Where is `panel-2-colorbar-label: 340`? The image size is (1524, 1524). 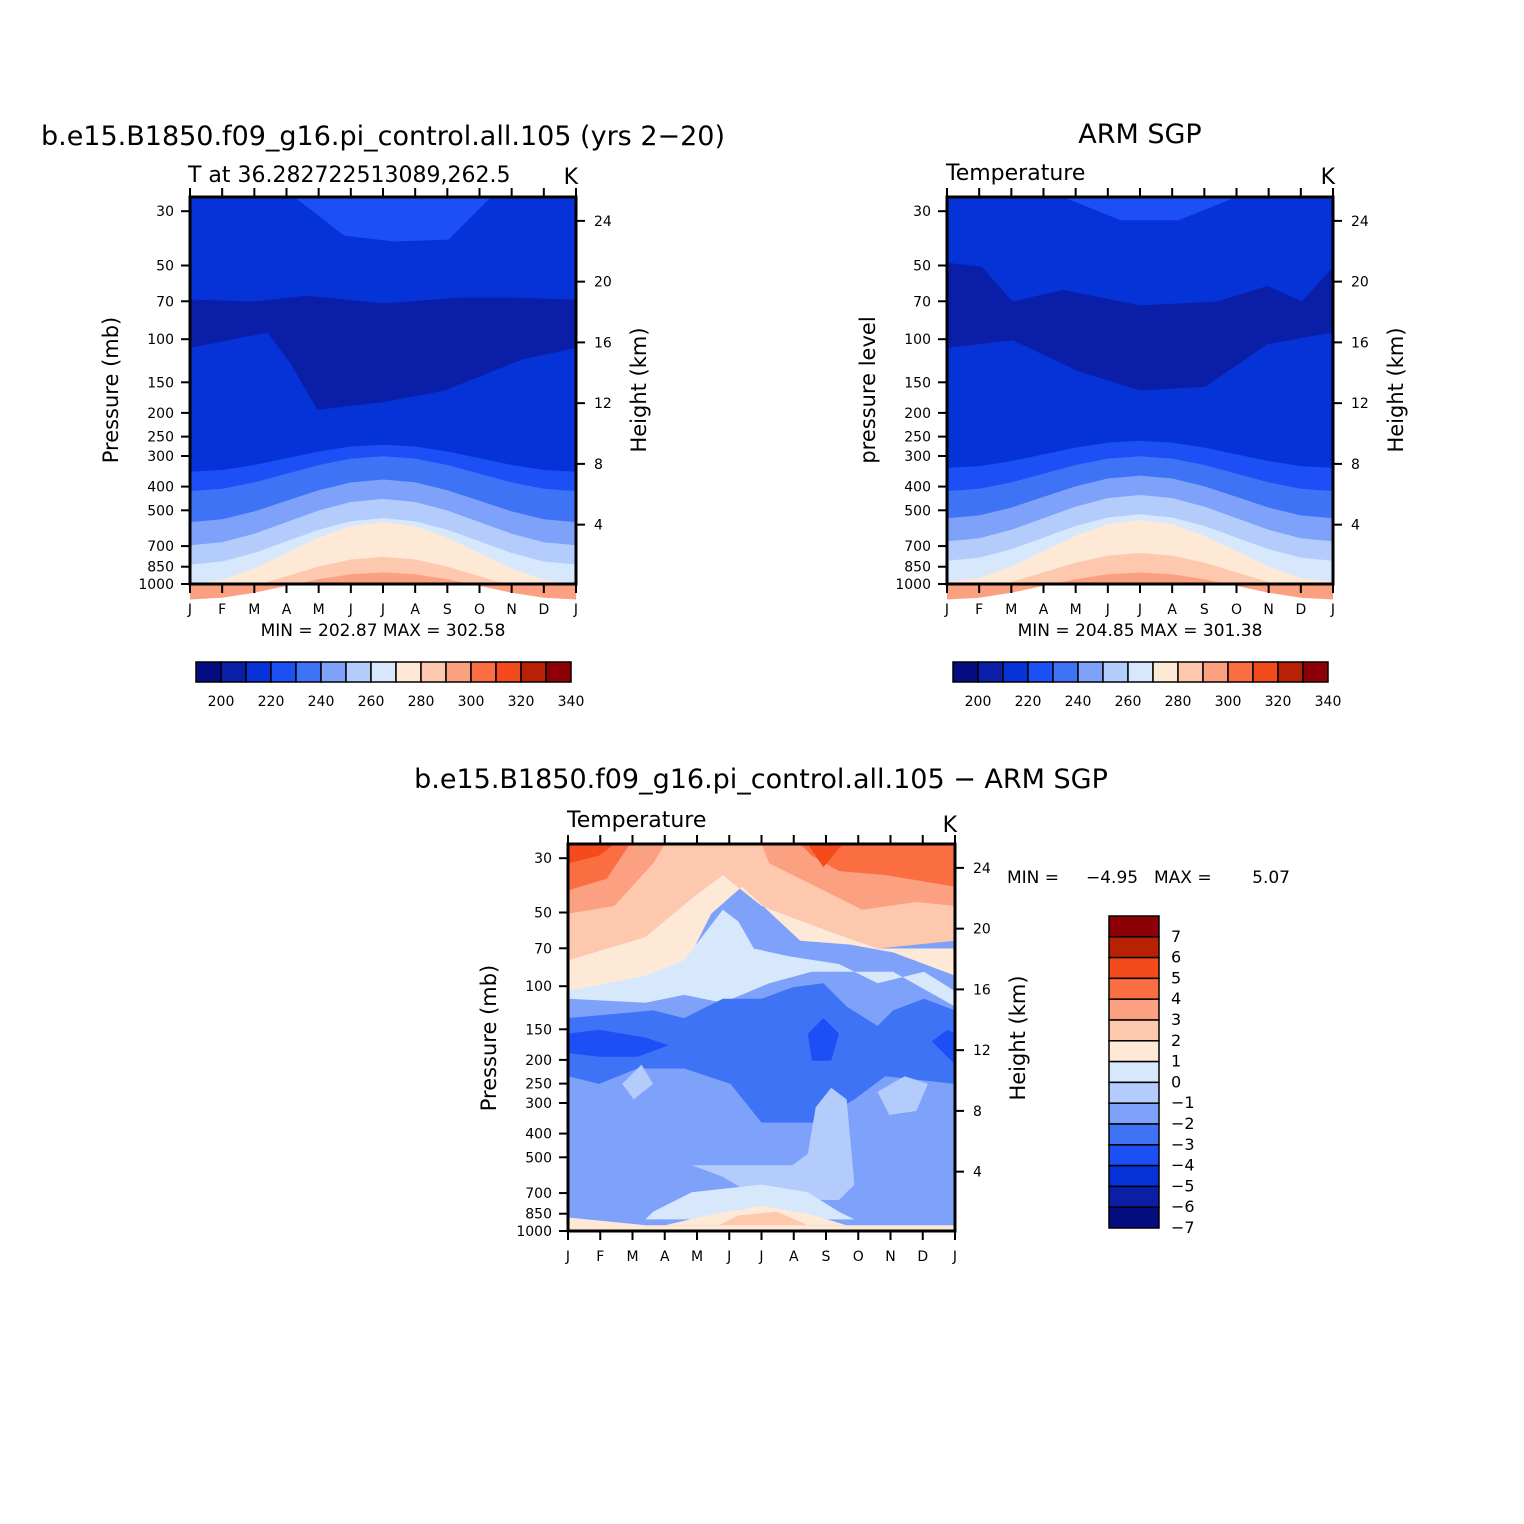 panel-2-colorbar-label: 340 is located at coordinates (1328, 702).